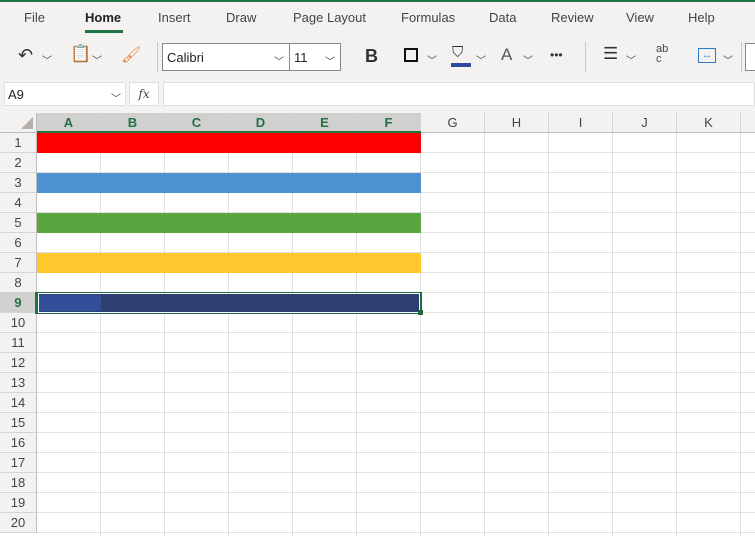  What do you see at coordinates (461, 65) in the screenshot?
I see `fill-color-bar` at bounding box center [461, 65].